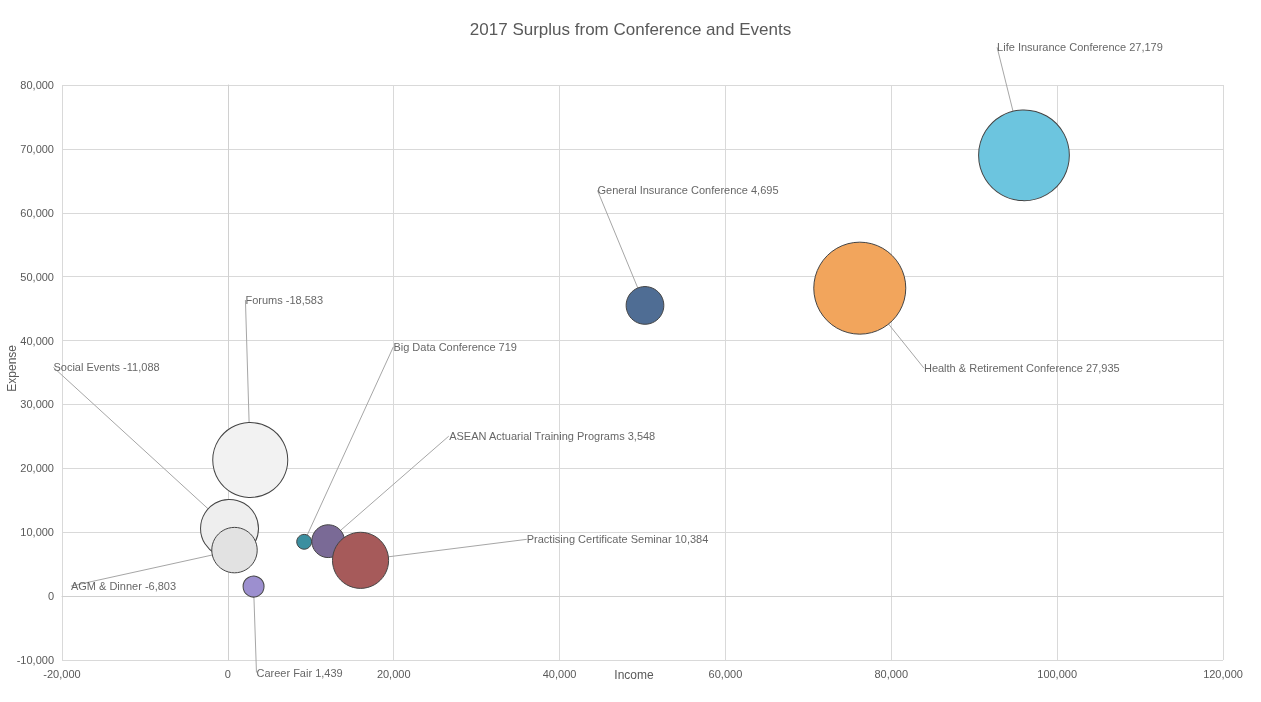 The width and height of the screenshot is (1261, 702). Describe the element at coordinates (37, 212) in the screenshot. I see `y-tick-label: 60,000` at that location.